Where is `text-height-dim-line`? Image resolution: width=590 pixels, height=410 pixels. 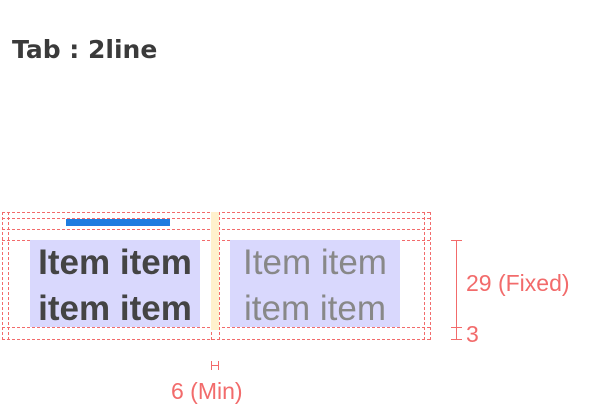
text-height-dim-line is located at coordinates (456, 283).